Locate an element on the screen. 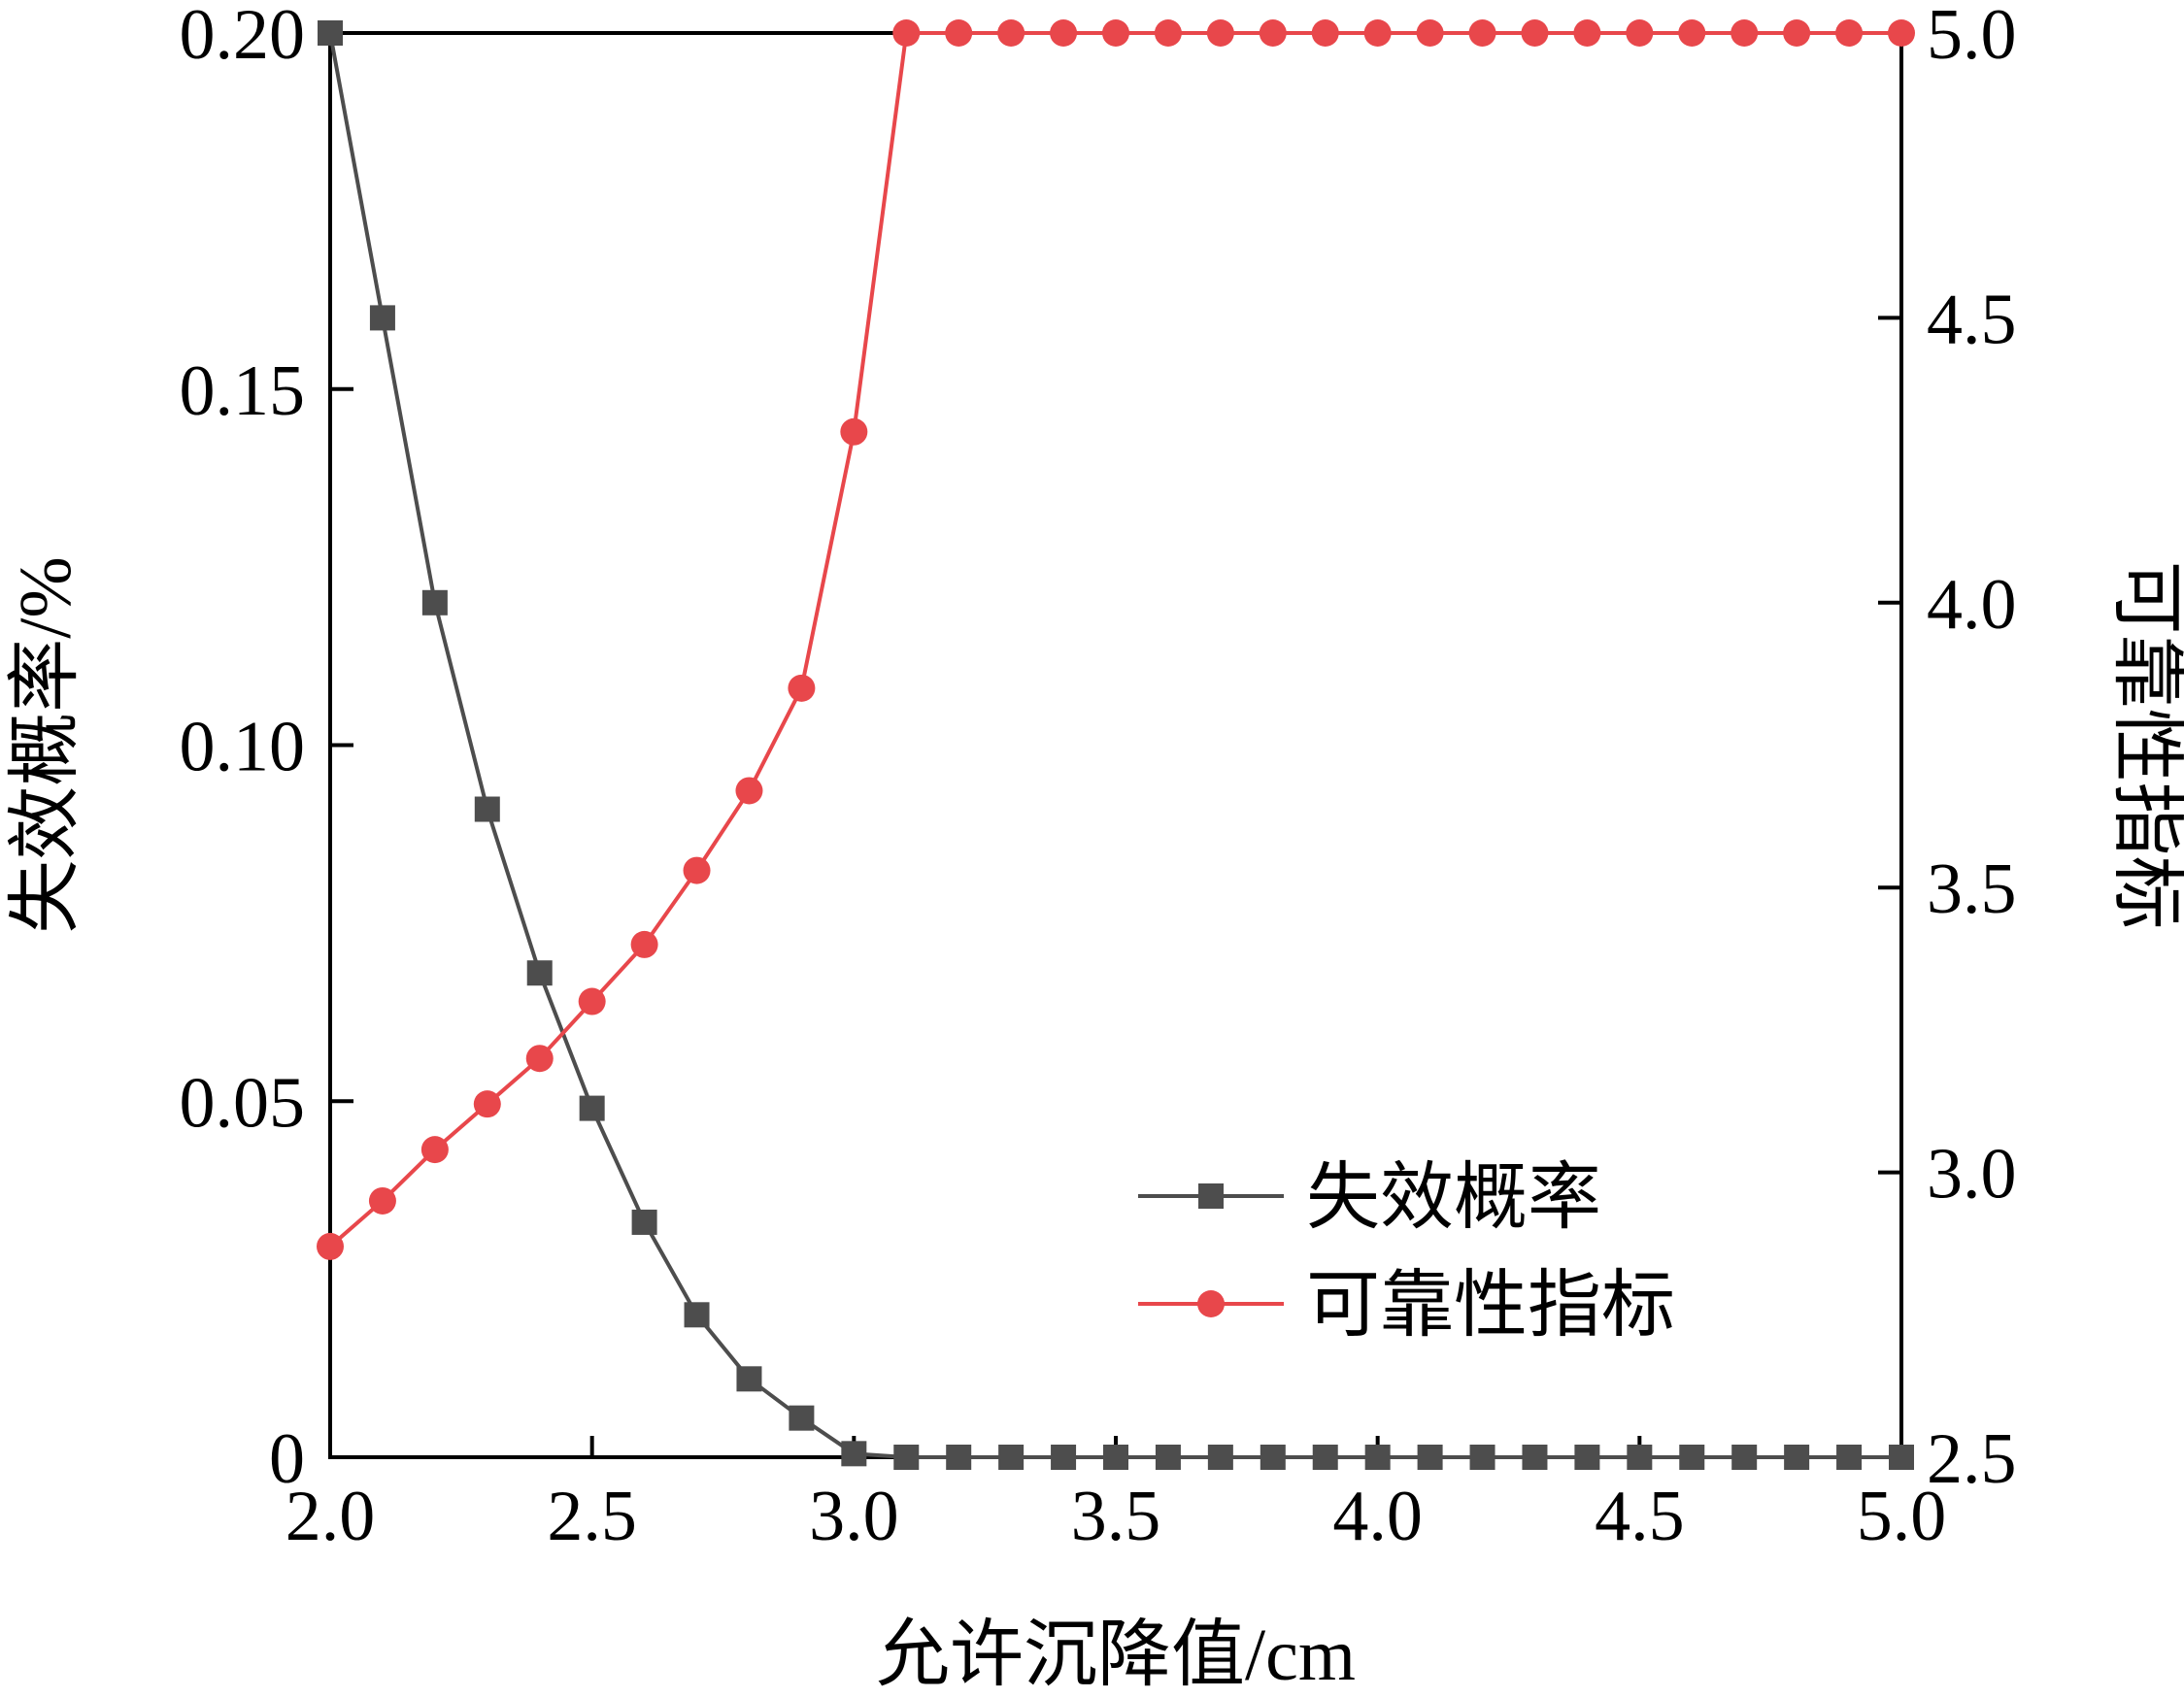 The image size is (2184, 1698). left-y-tick-label-0-20: 0.20 is located at coordinates (243, 37).